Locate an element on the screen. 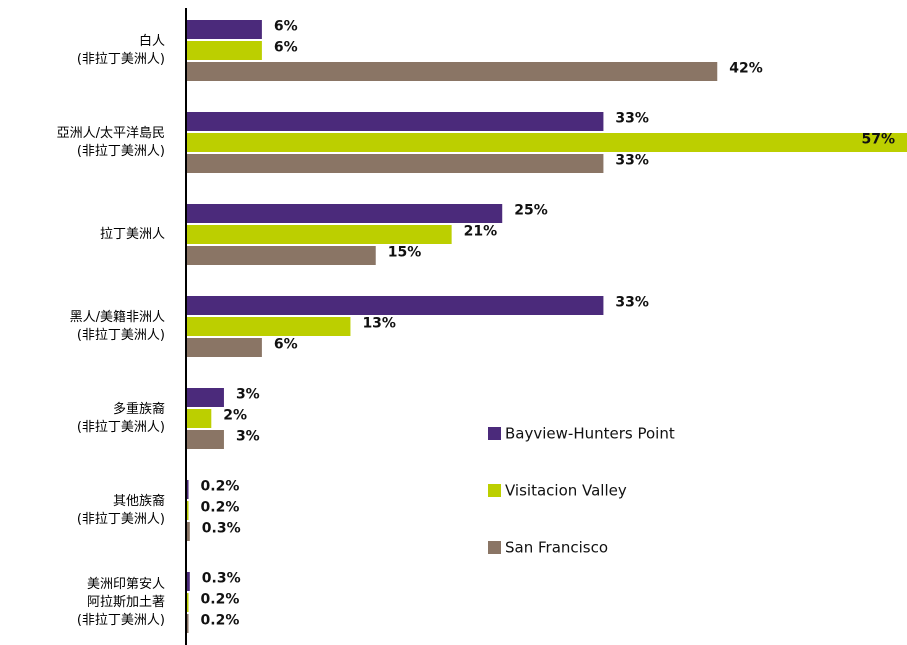 Image resolution: width=907 pixels, height=645 pixels. category-label: 拉丁美洲人 is located at coordinates (132, 234).